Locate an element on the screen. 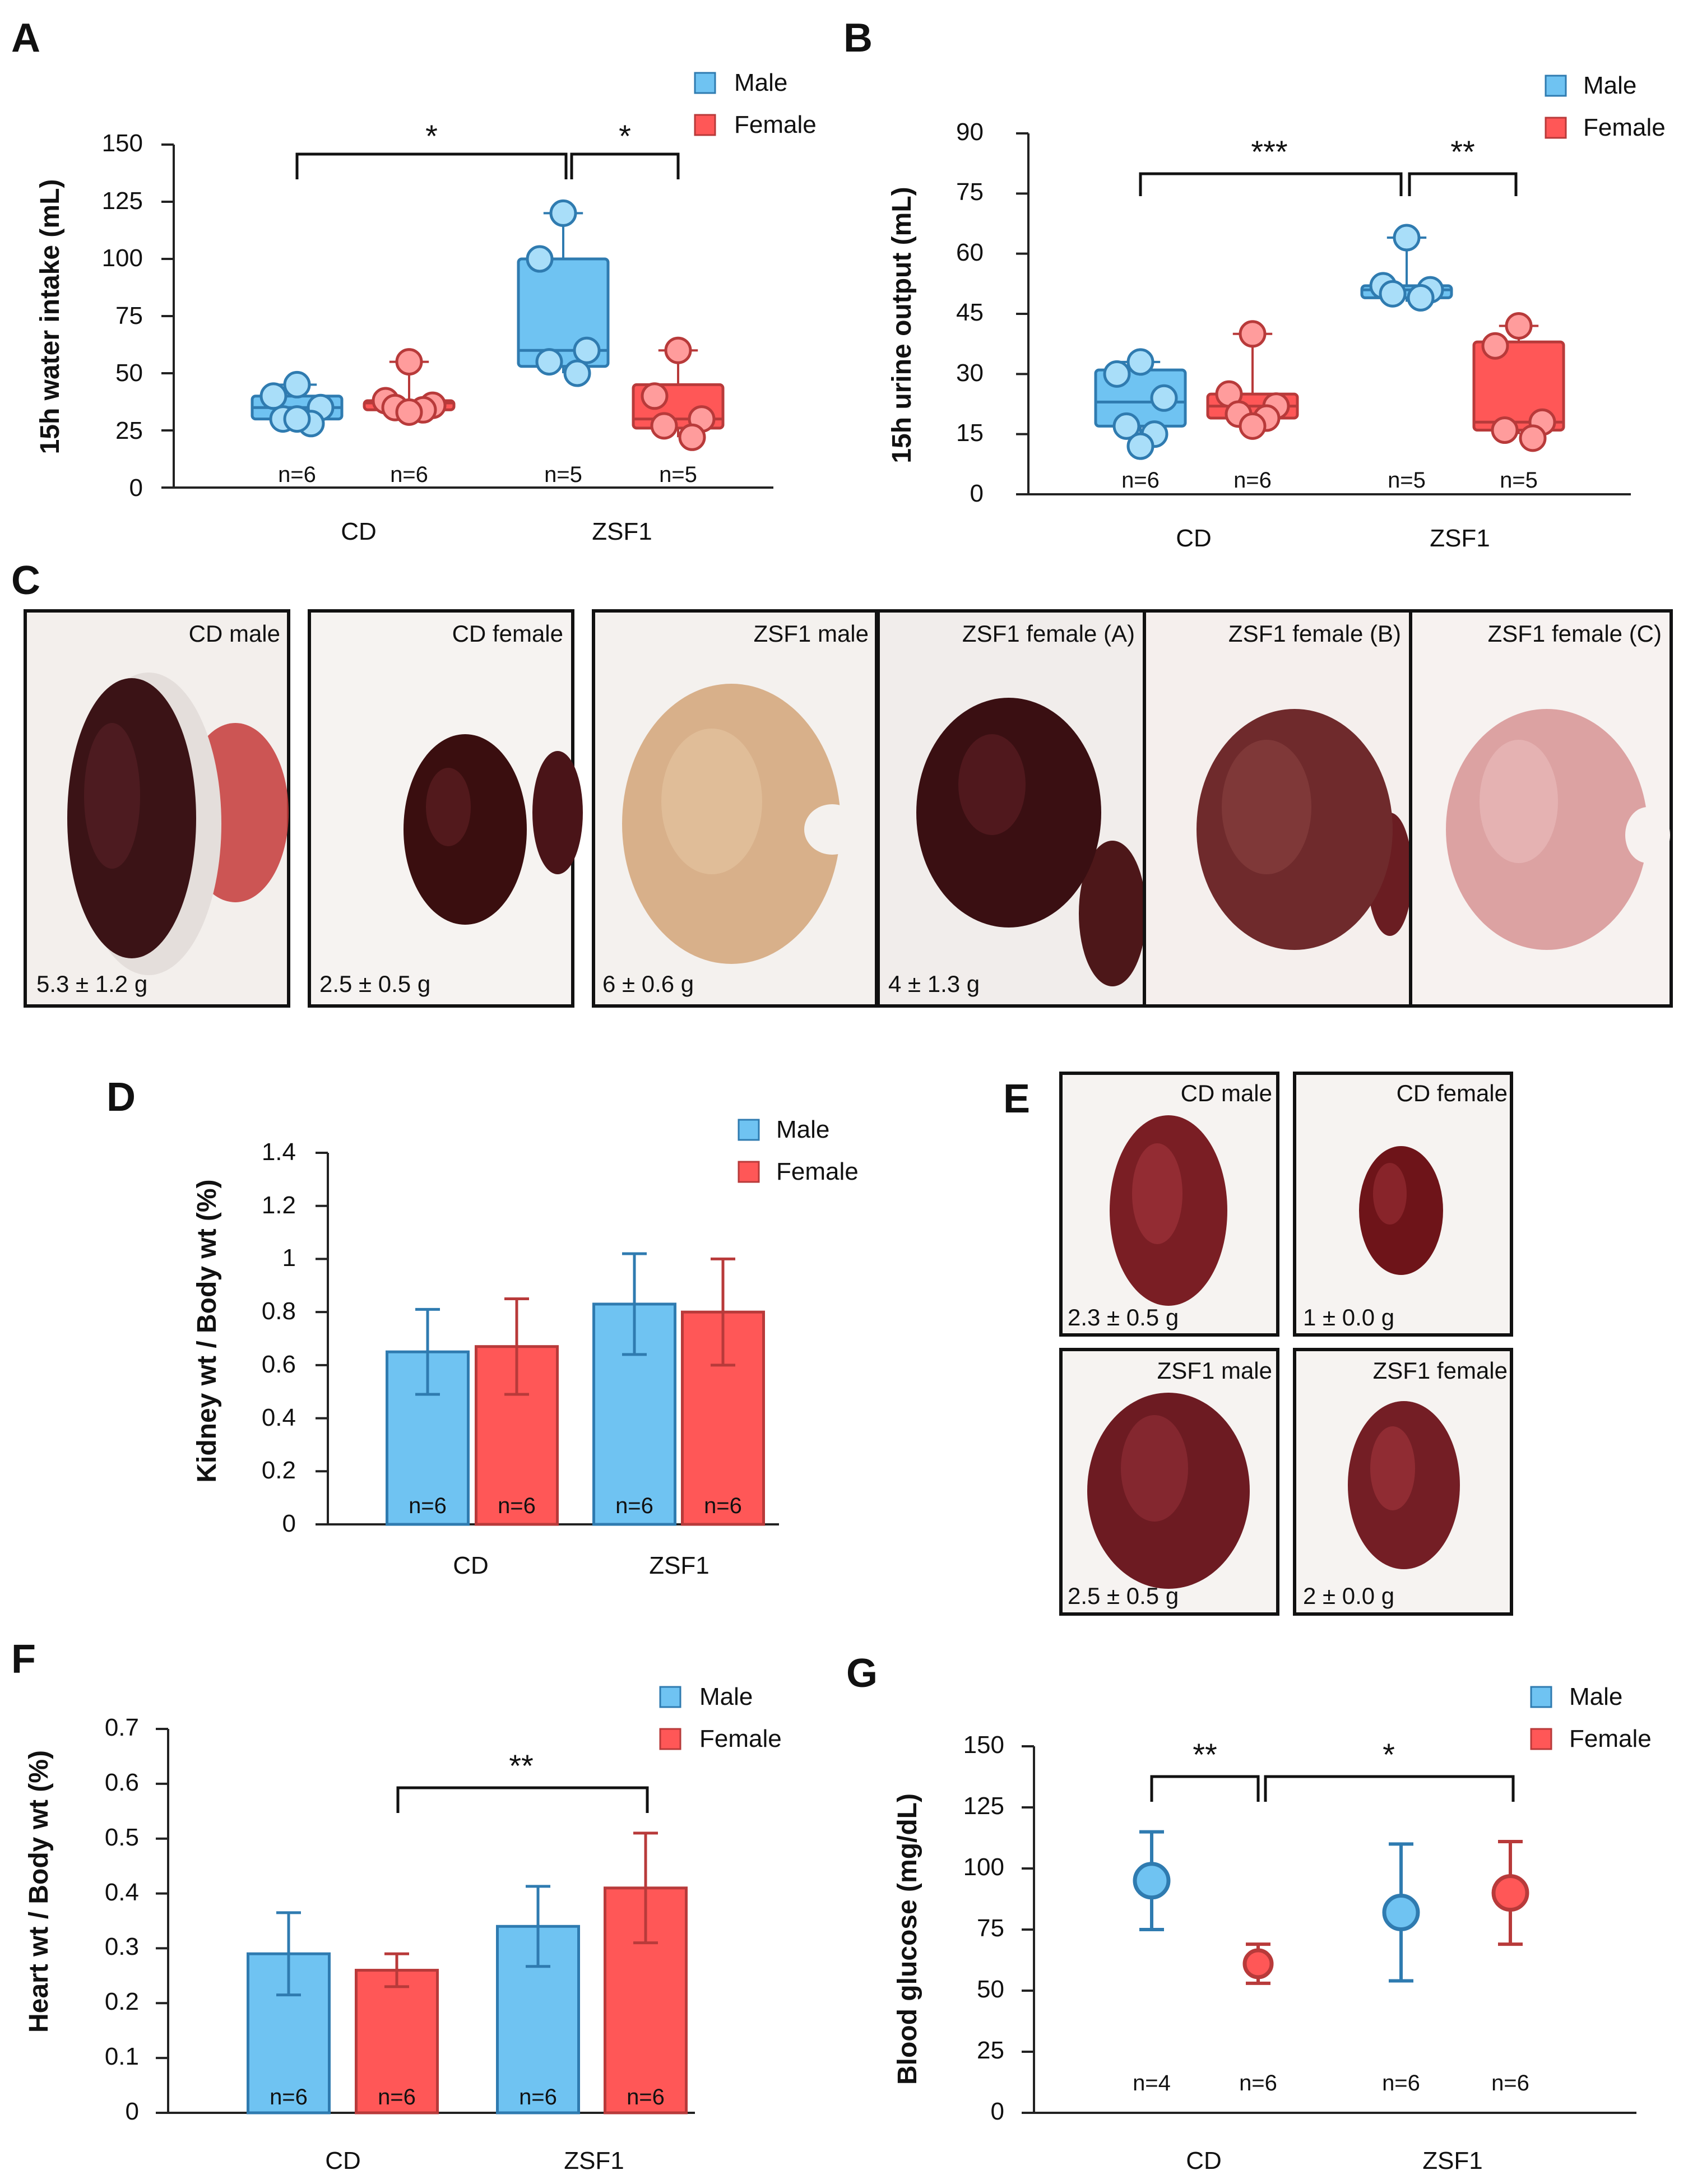 This screenshot has height=2184, width=1688. photo-weight: 5.3 ± 1.2 g is located at coordinates (91, 984).